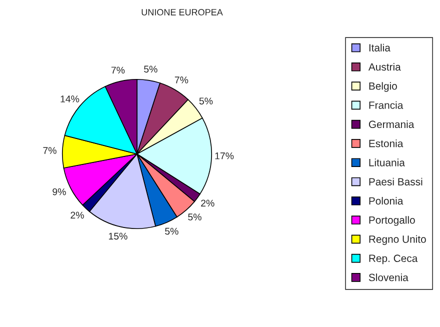  What do you see at coordinates (383, 87) in the screenshot?
I see `legend-label: Belgio` at bounding box center [383, 87].